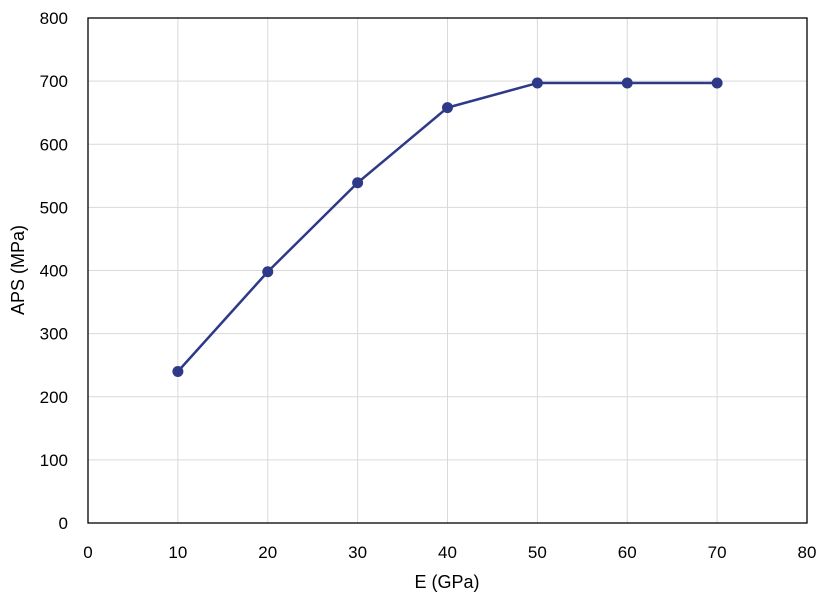 The width and height of the screenshot is (827, 602). What do you see at coordinates (54, 397) in the screenshot?
I see `y-tick-label: 200` at bounding box center [54, 397].